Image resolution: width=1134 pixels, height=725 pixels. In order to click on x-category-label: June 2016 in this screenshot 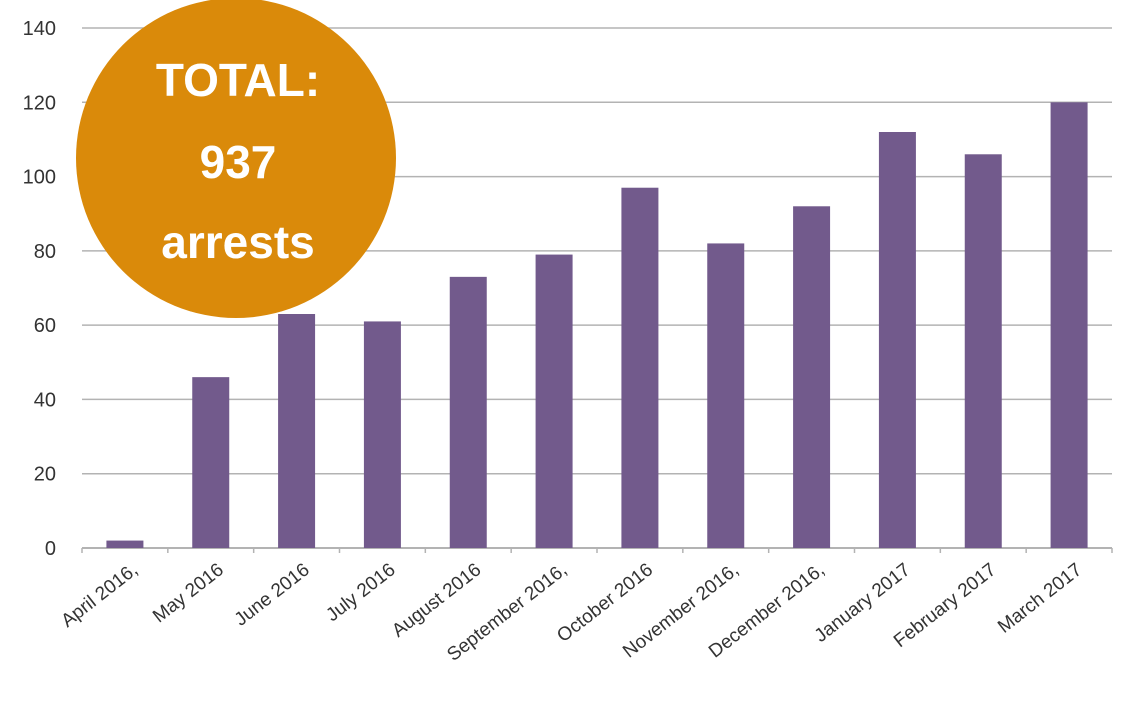, I will do `click(272, 594)`.